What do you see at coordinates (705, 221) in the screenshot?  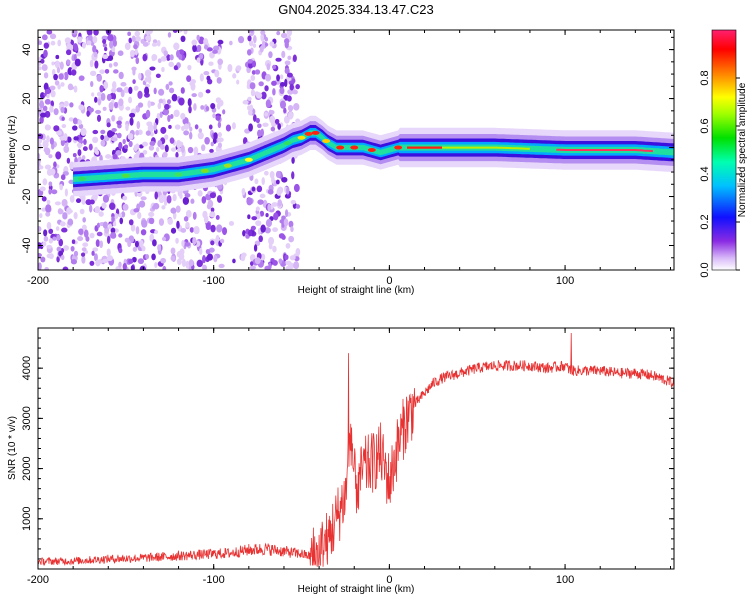 I see `colorbar-tick-label-1: 0.2` at bounding box center [705, 221].